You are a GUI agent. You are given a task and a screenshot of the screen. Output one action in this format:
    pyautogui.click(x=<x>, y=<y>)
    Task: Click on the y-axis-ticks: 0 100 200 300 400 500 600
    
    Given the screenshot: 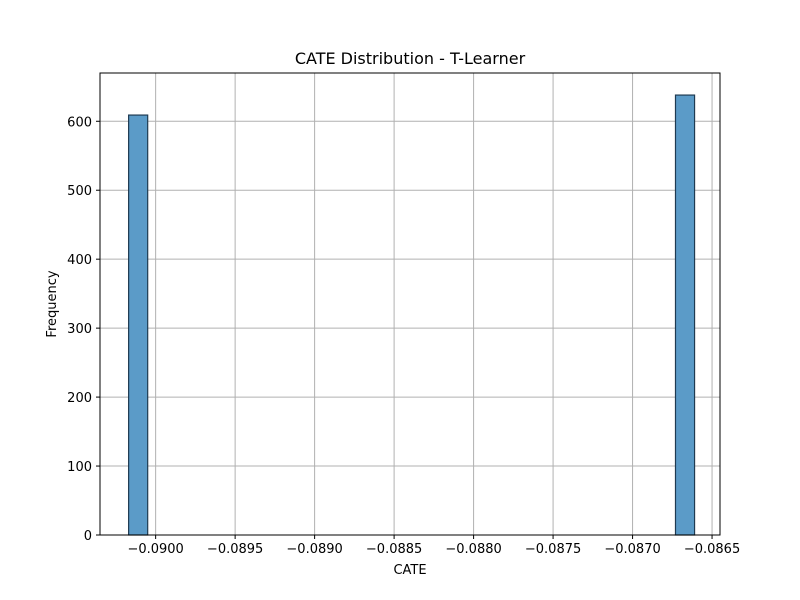 What is the action you would take?
    pyautogui.click(x=83, y=329)
    